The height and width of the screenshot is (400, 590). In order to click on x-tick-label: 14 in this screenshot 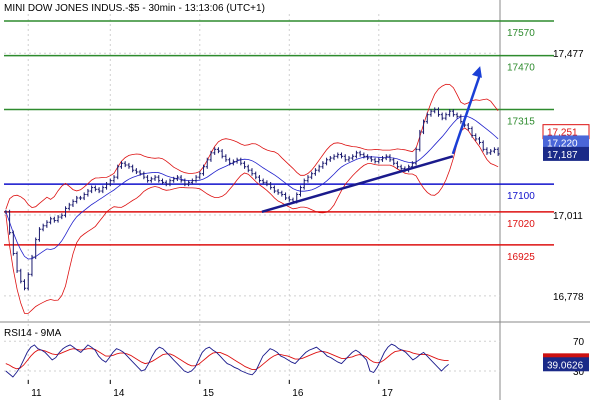, I will do `click(119, 393)`.